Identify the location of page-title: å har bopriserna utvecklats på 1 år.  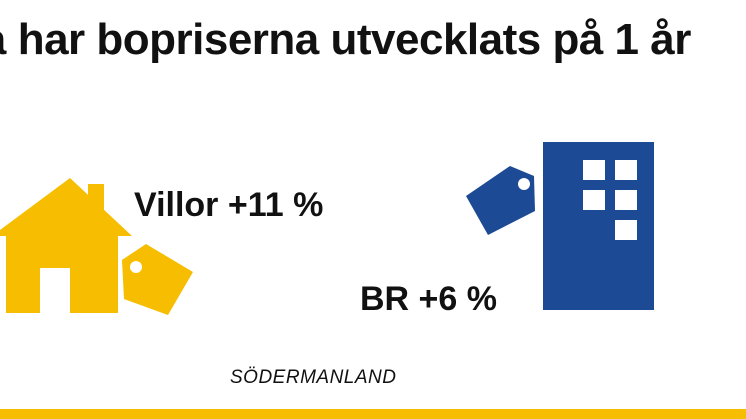
(345, 39).